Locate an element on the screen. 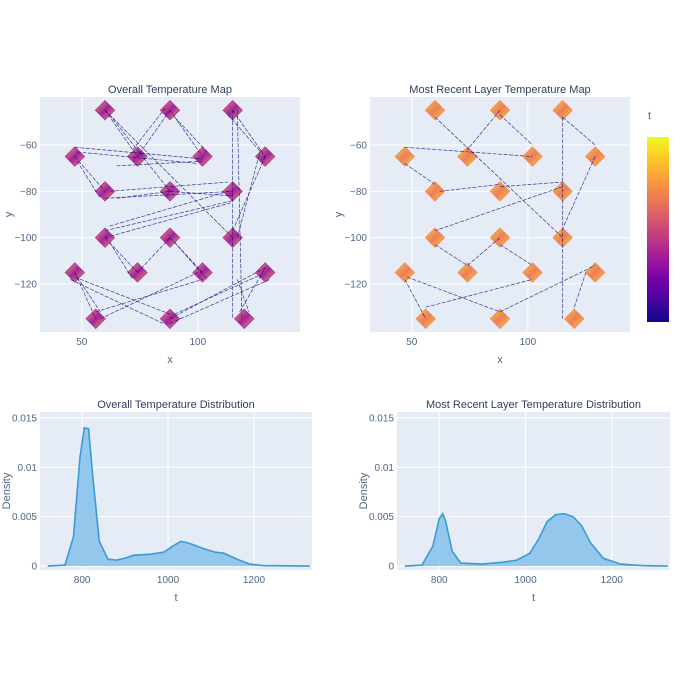 The height and width of the screenshot is (685, 680). chart-title: Overall Temperature Map is located at coordinates (170, 90).